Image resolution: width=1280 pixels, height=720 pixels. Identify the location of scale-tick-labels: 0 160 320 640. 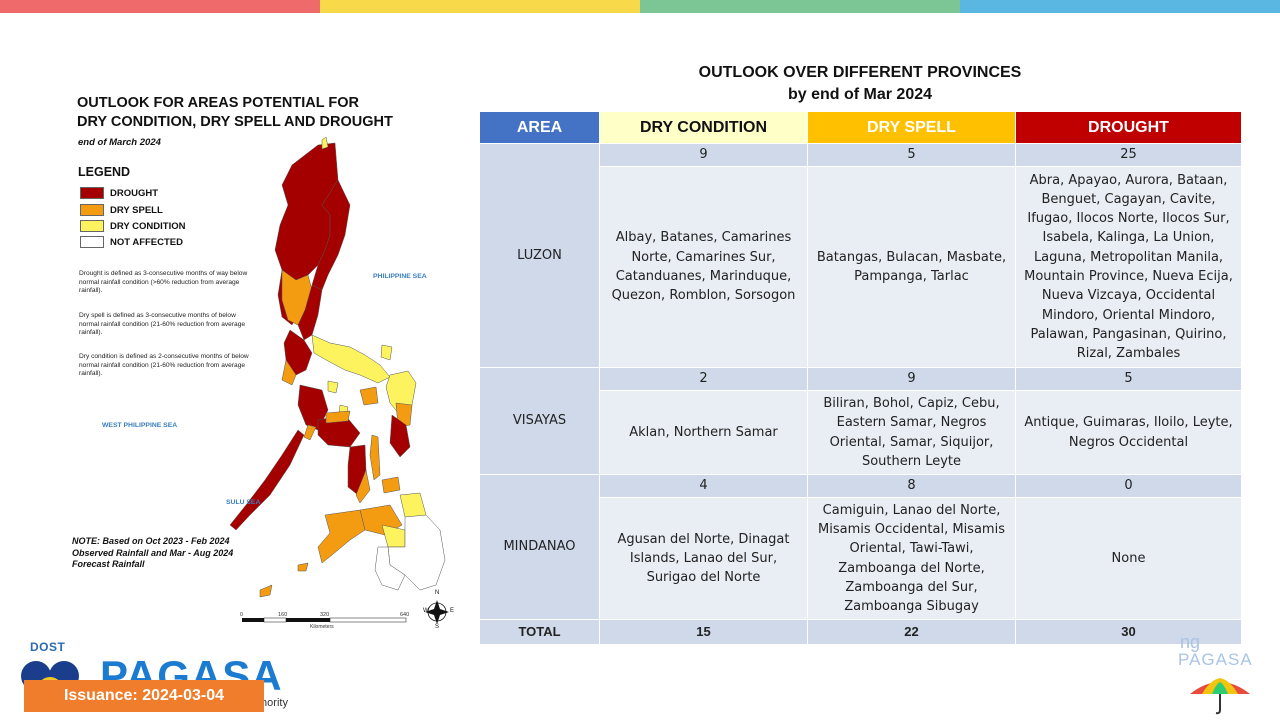
(325, 616).